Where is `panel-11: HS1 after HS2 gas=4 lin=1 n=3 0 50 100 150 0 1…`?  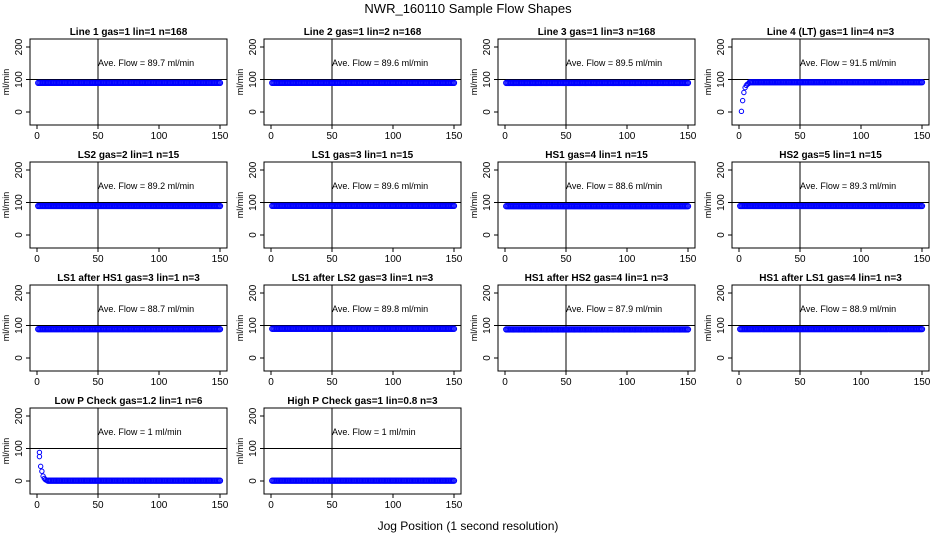
panel-11: HS1 after HS2 gas=4 lin=1 n=3 0 50 100 150 0 1… is located at coordinates (583, 330).